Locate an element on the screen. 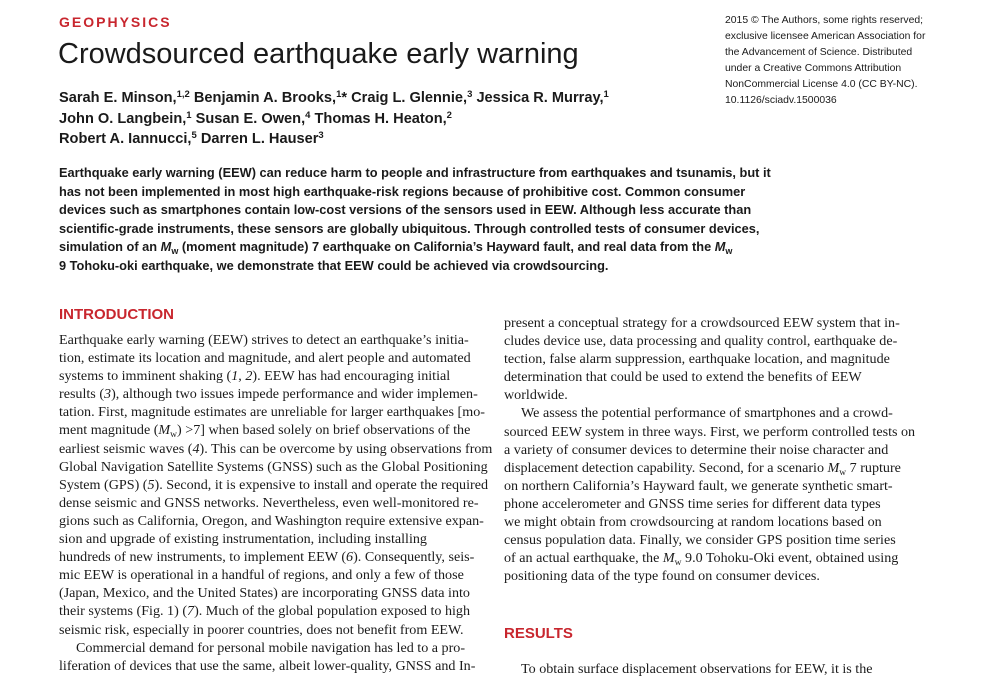  author-name: Robert A. Iannucci, is located at coordinates (125, 139).